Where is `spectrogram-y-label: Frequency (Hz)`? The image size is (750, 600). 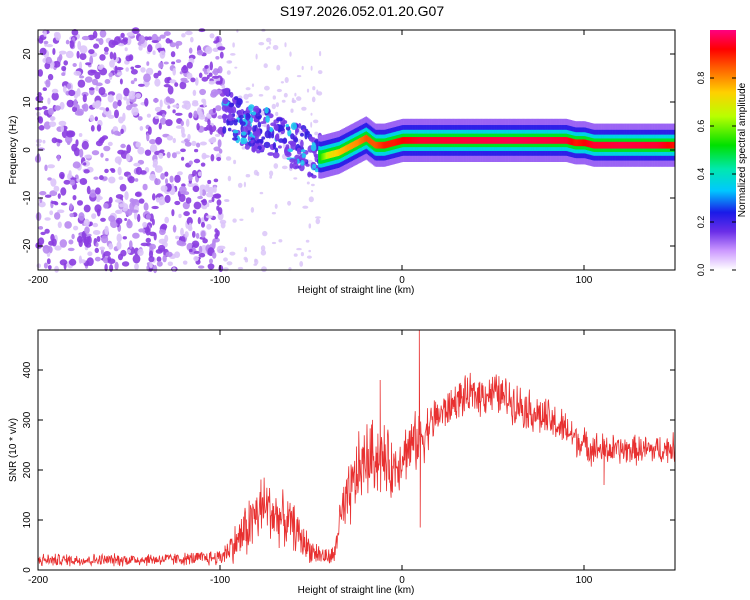
spectrogram-y-label: Frequency (Hz) is located at coordinates (13, 150).